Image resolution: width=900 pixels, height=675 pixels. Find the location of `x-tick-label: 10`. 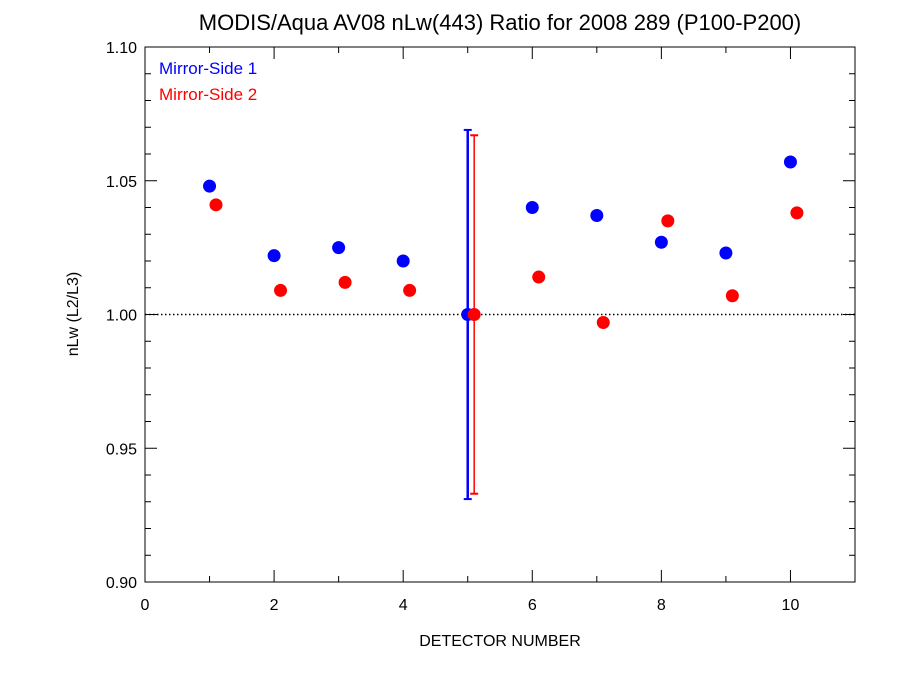

x-tick-label: 10 is located at coordinates (791, 605).